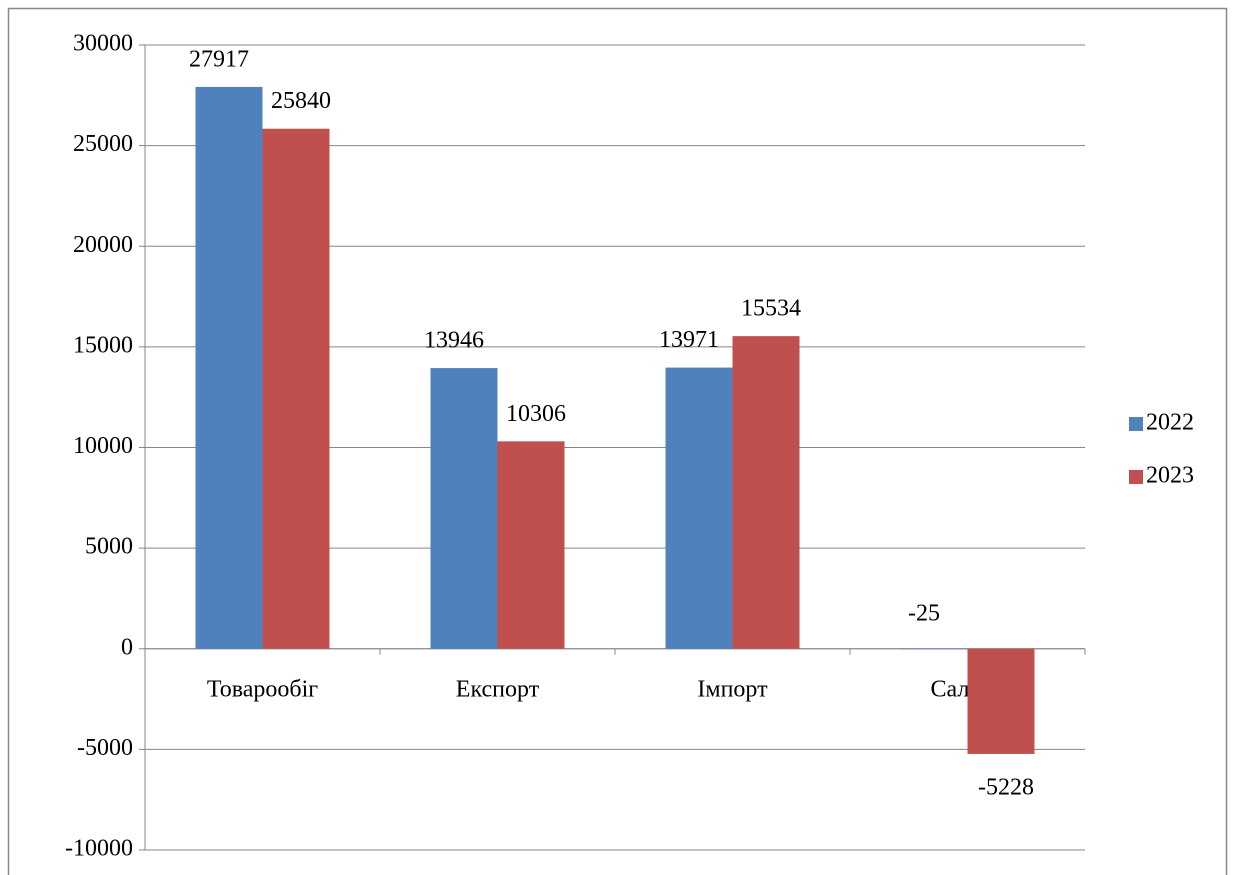  I want to click on y-tick-label: 30000, so click(103, 44).